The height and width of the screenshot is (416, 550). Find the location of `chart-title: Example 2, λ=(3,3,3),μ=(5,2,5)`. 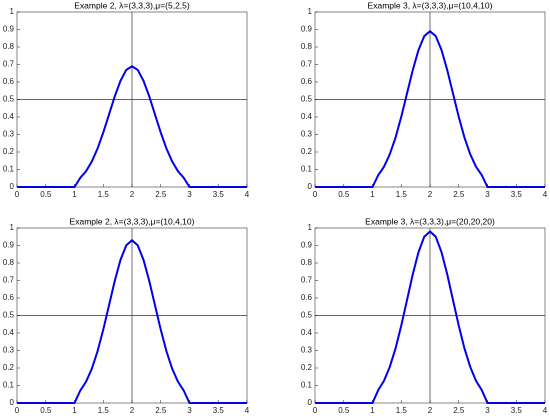

chart-title: Example 2, λ=(3,3,3),μ=(5,2,5) is located at coordinates (132, 5).